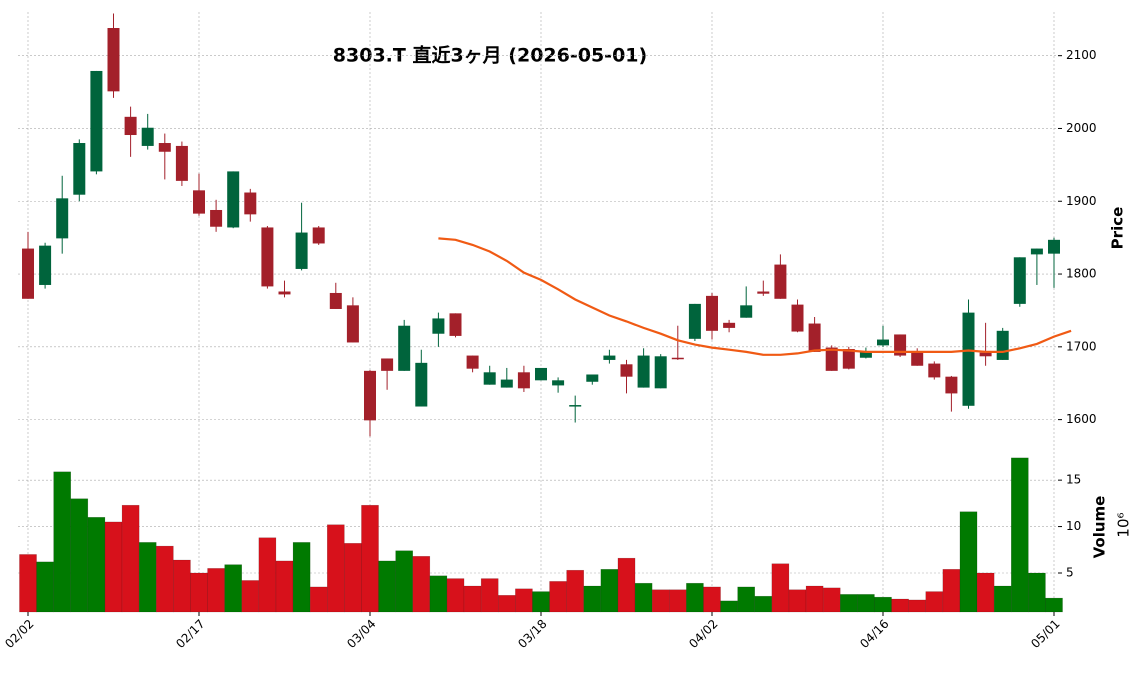  What do you see at coordinates (1100, 527) in the screenshot?
I see `volume-axis-label: Volume` at bounding box center [1100, 527].